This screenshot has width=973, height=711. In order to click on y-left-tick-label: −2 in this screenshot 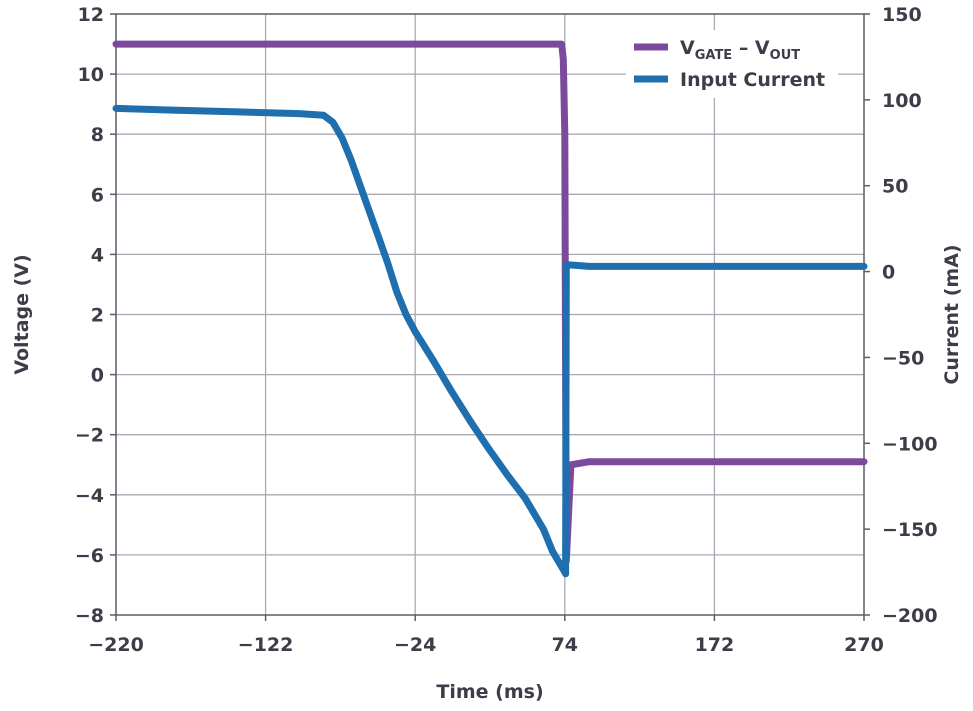, I will do `click(89, 436)`.